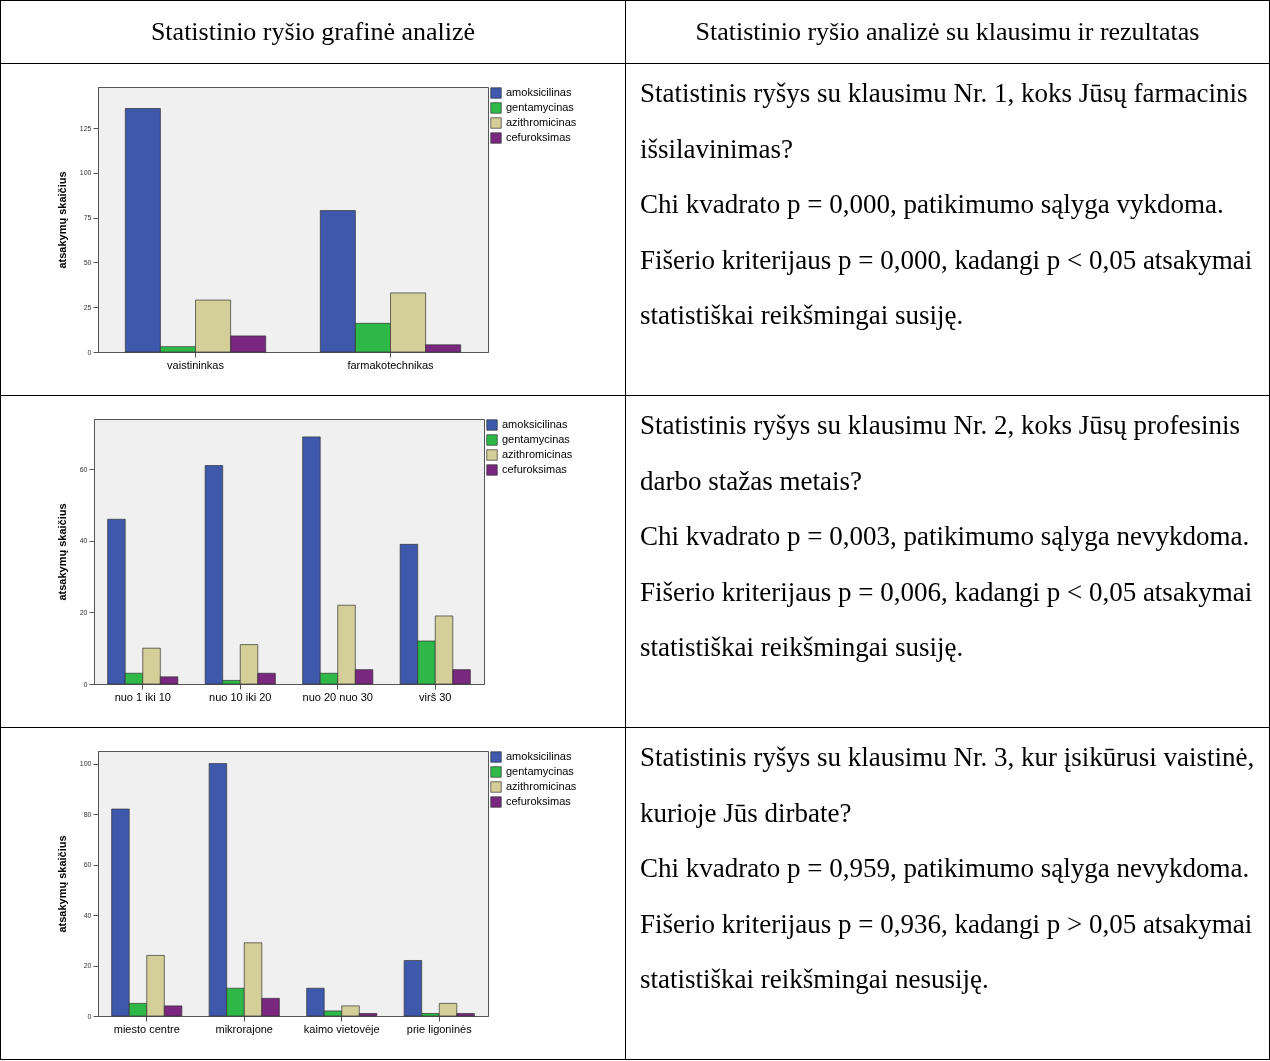 Image resolution: width=1270 pixels, height=1061 pixels. I want to click on x-tick-label: mikrorajone, so click(244, 1028).